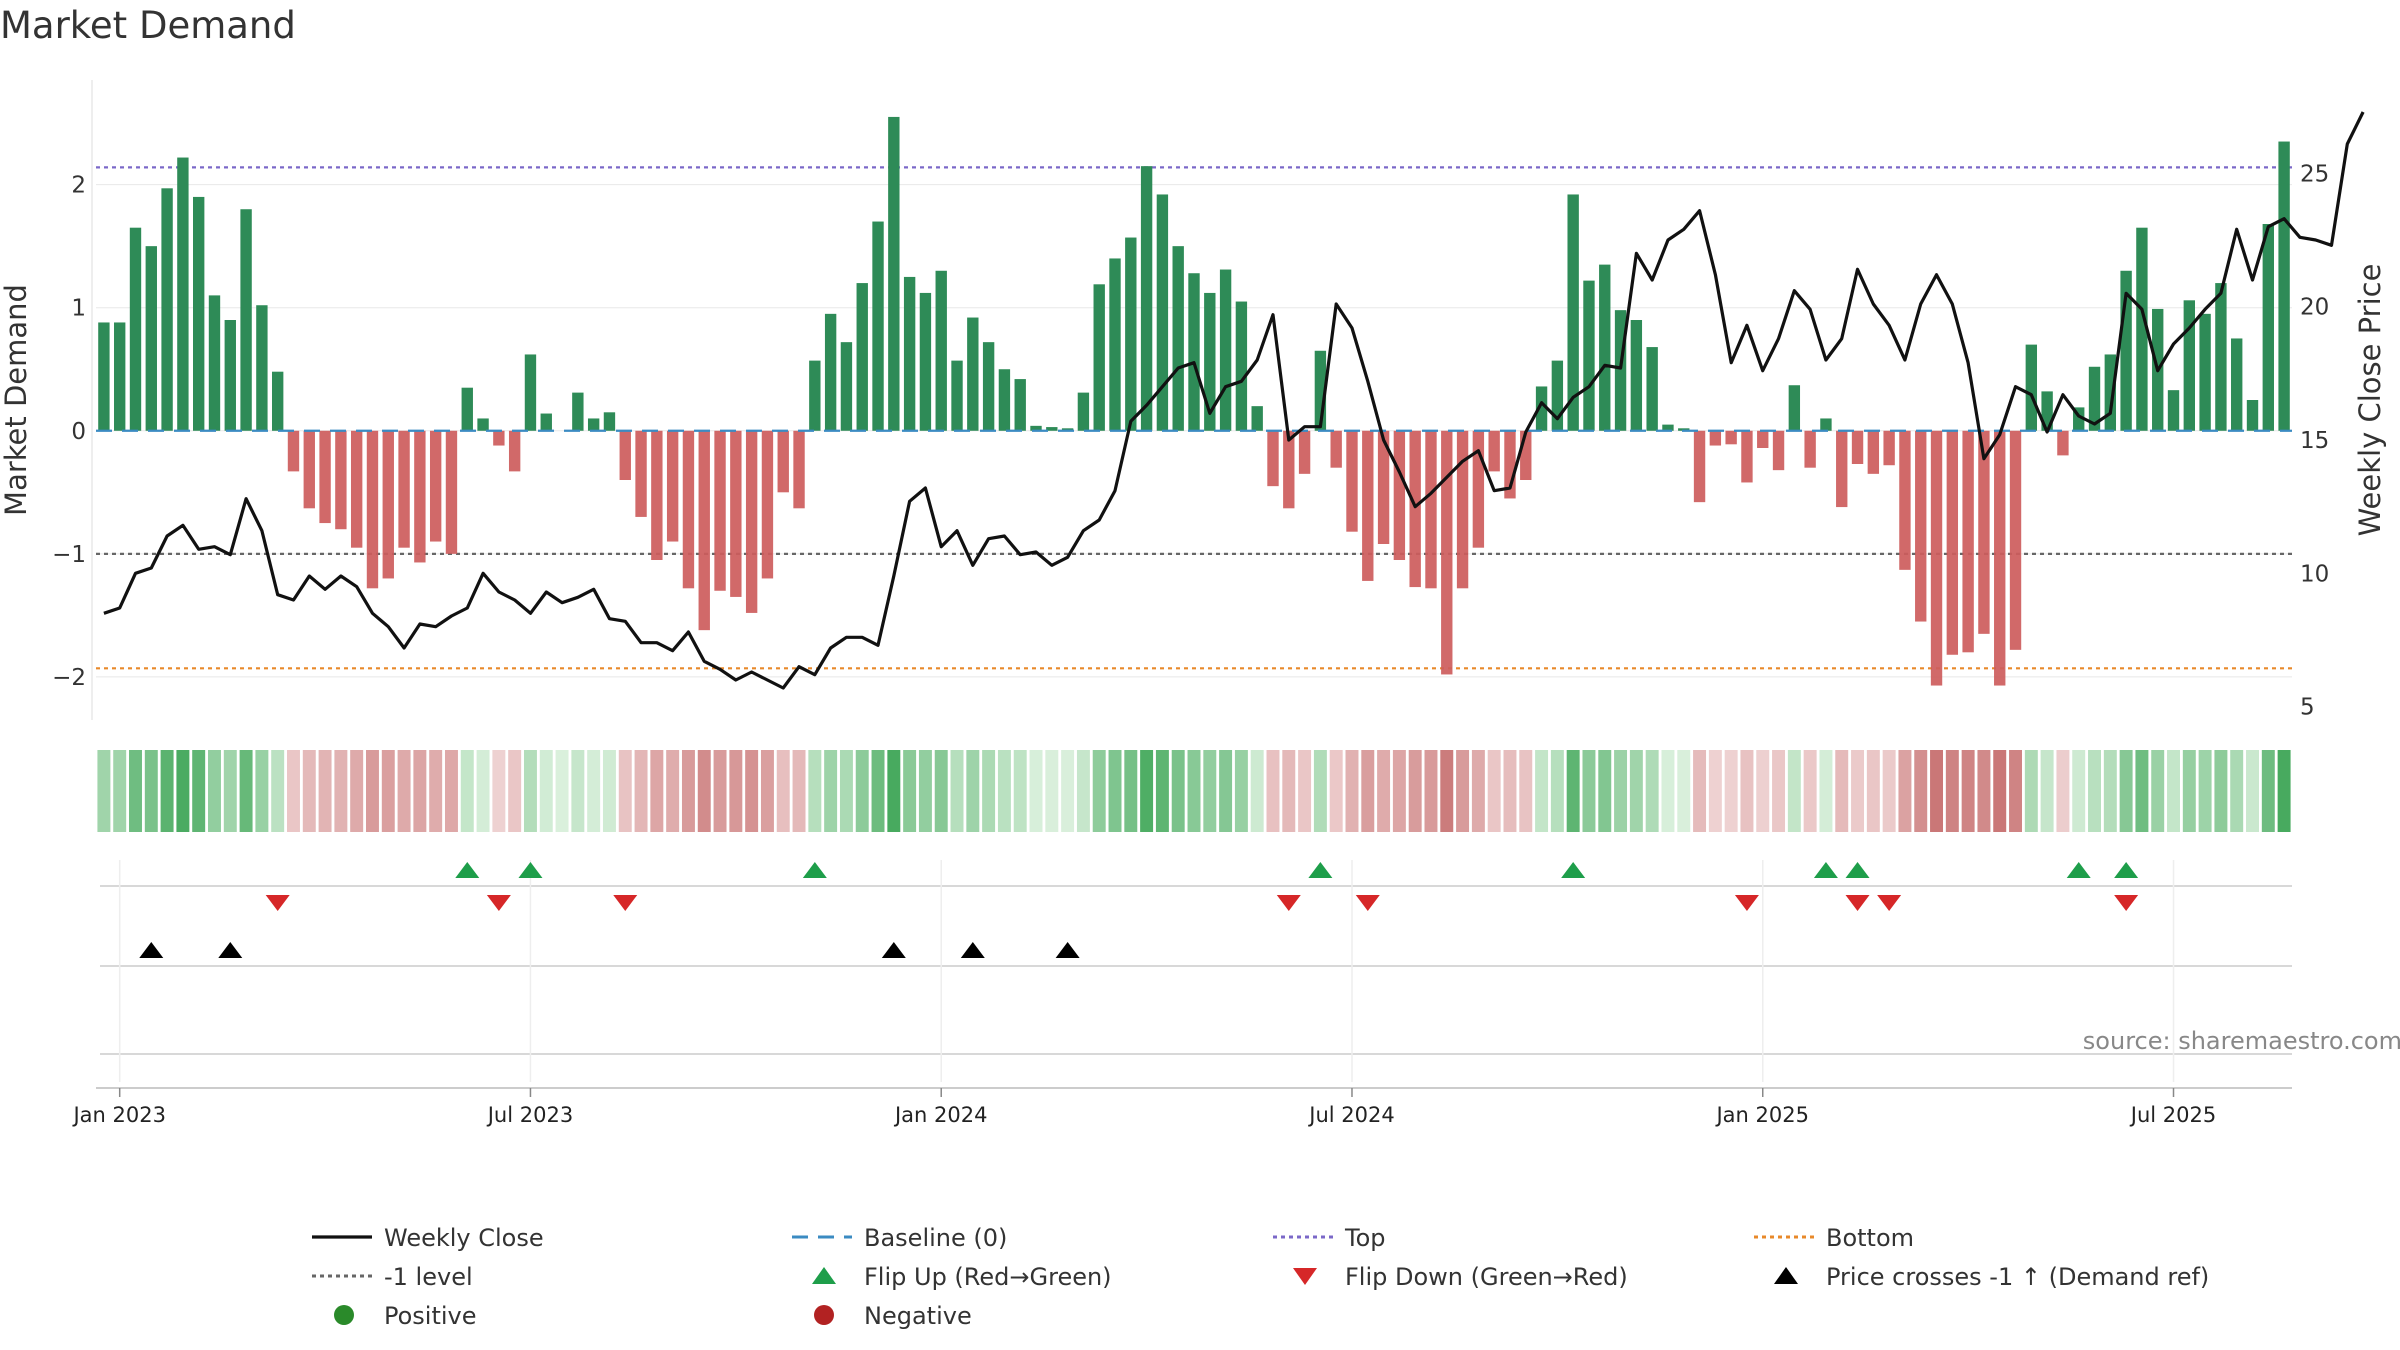  What do you see at coordinates (988, 1277) in the screenshot?
I see `legend-label: Flip Up (Red→Green)` at bounding box center [988, 1277].